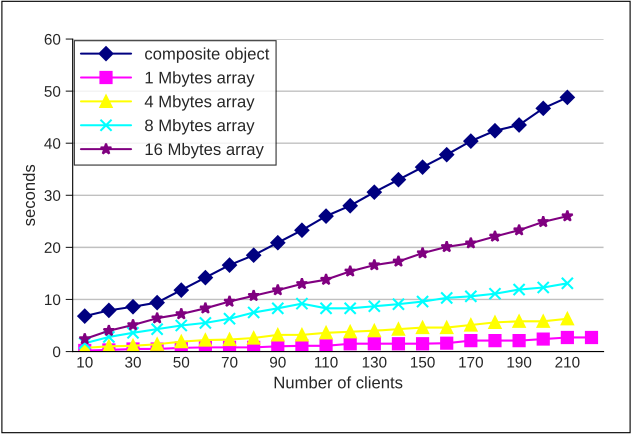 The image size is (632, 434). I want to click on x-tick-label: 90, so click(278, 362).